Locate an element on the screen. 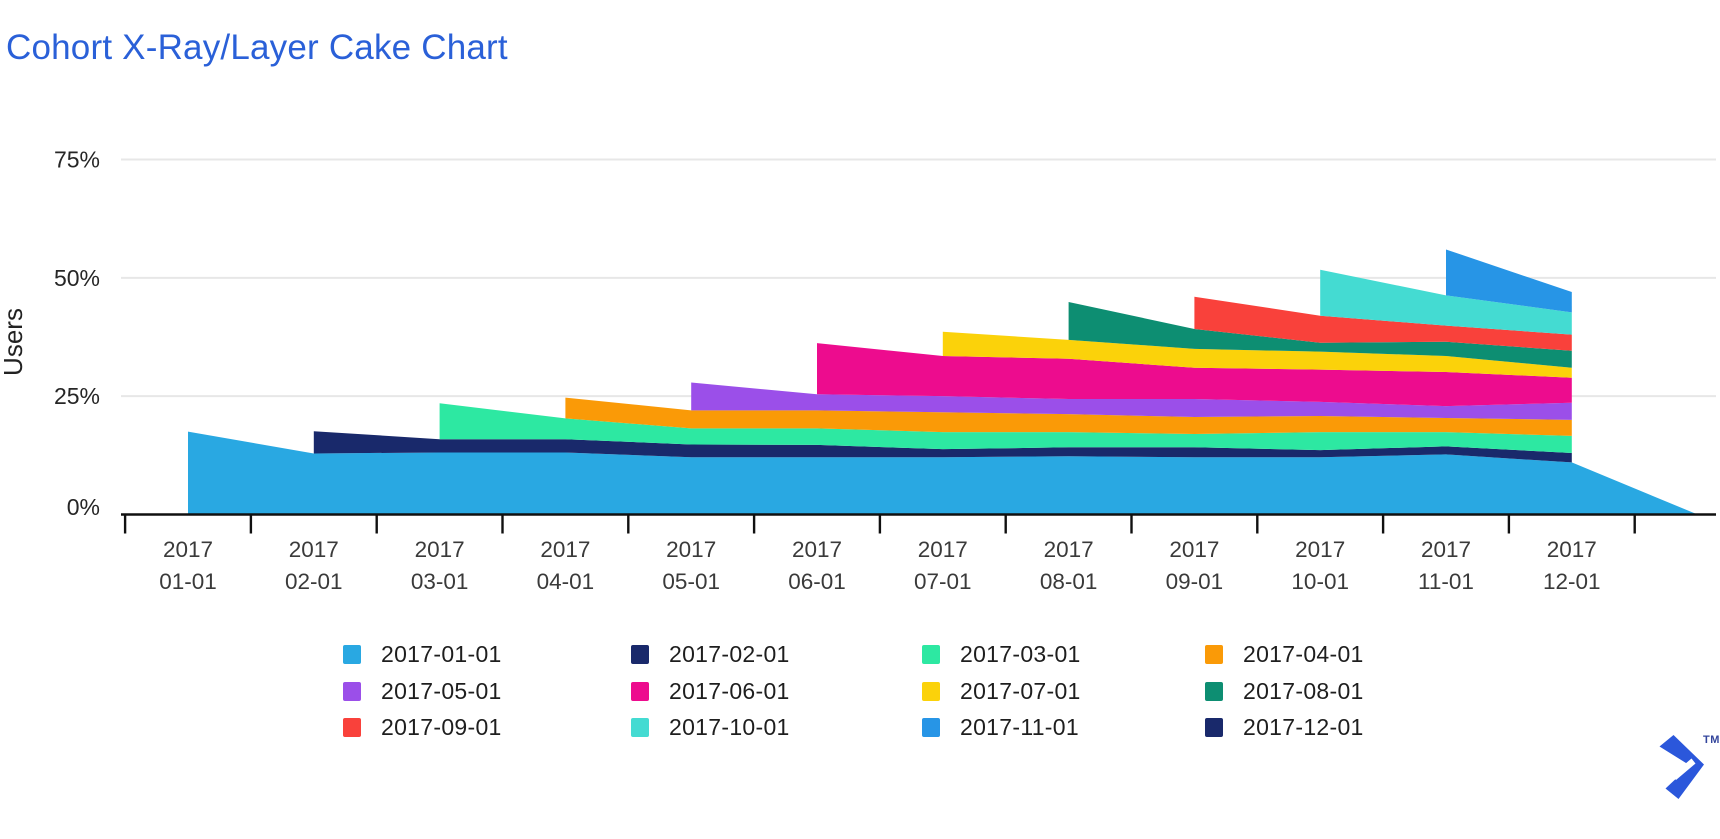 This screenshot has height=839, width=1720. y-tick-label-50: 50% is located at coordinates (77, 278).